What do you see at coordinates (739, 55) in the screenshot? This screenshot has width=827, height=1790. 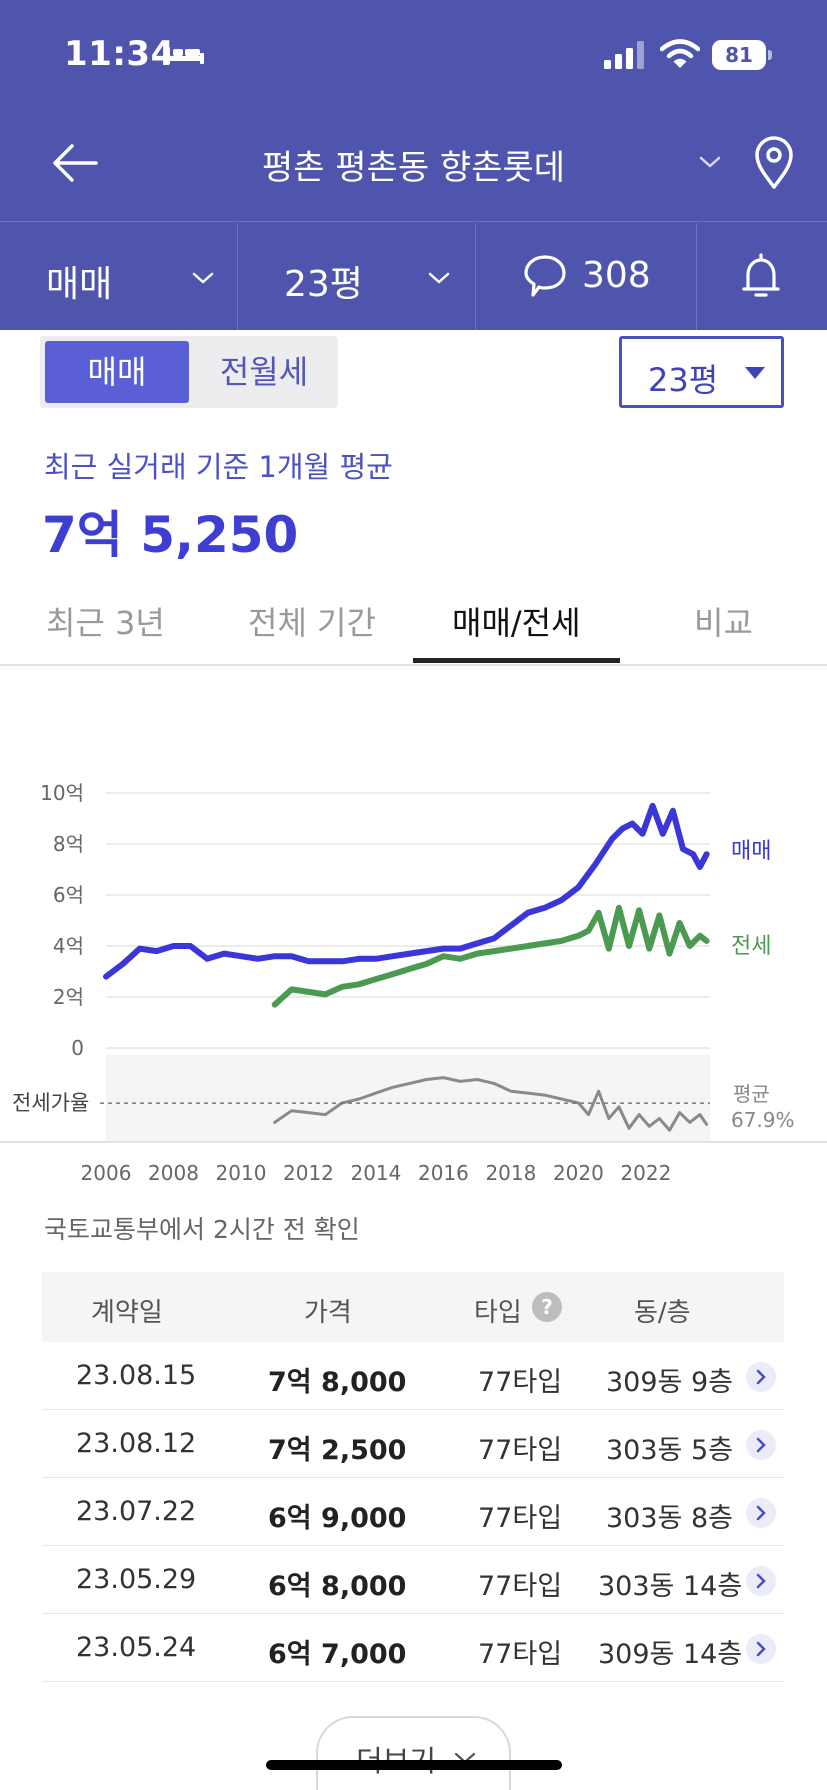 I see `battery-level: 81` at bounding box center [739, 55].